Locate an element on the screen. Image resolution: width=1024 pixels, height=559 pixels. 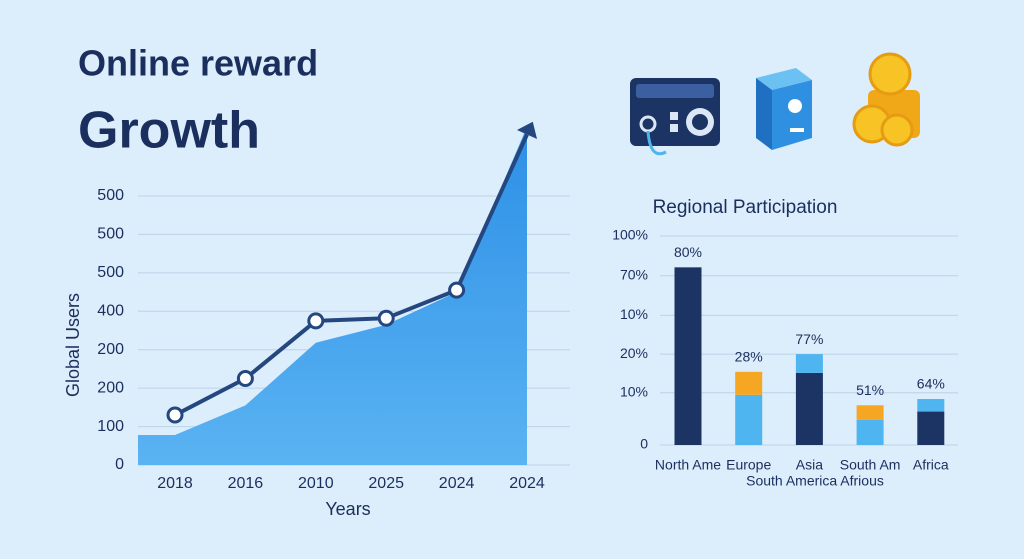
device-icon is located at coordinates (675, 117).